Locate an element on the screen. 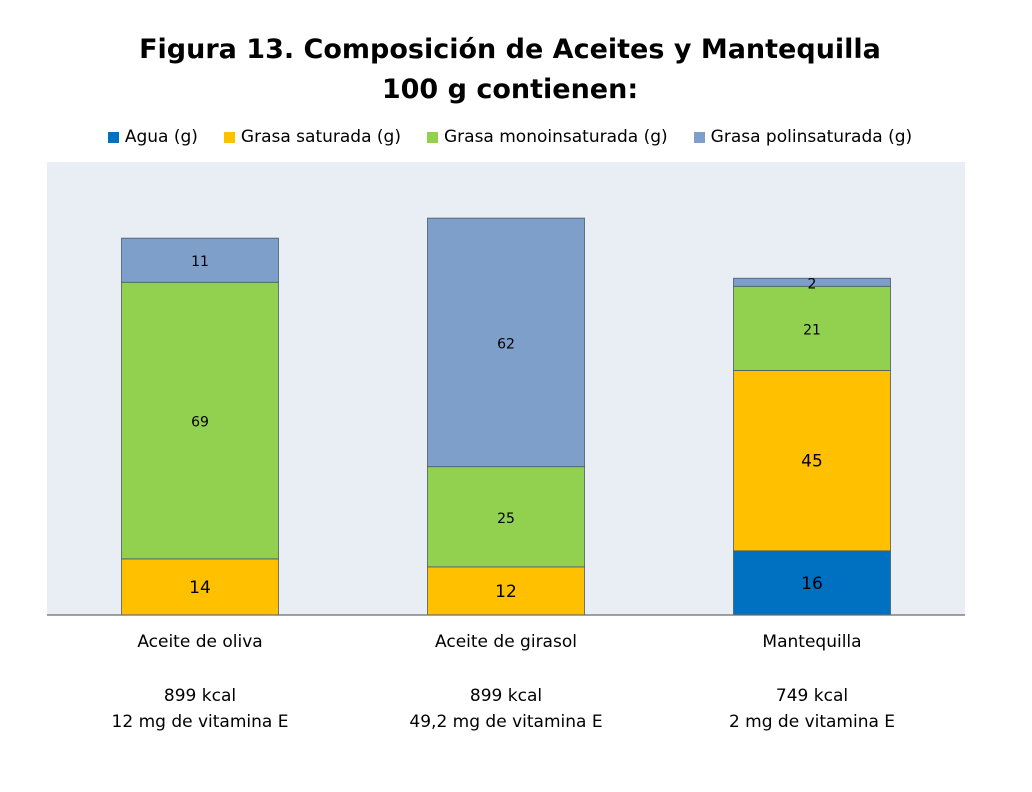  data-label-grasa-saturada: 14 is located at coordinates (200, 588).